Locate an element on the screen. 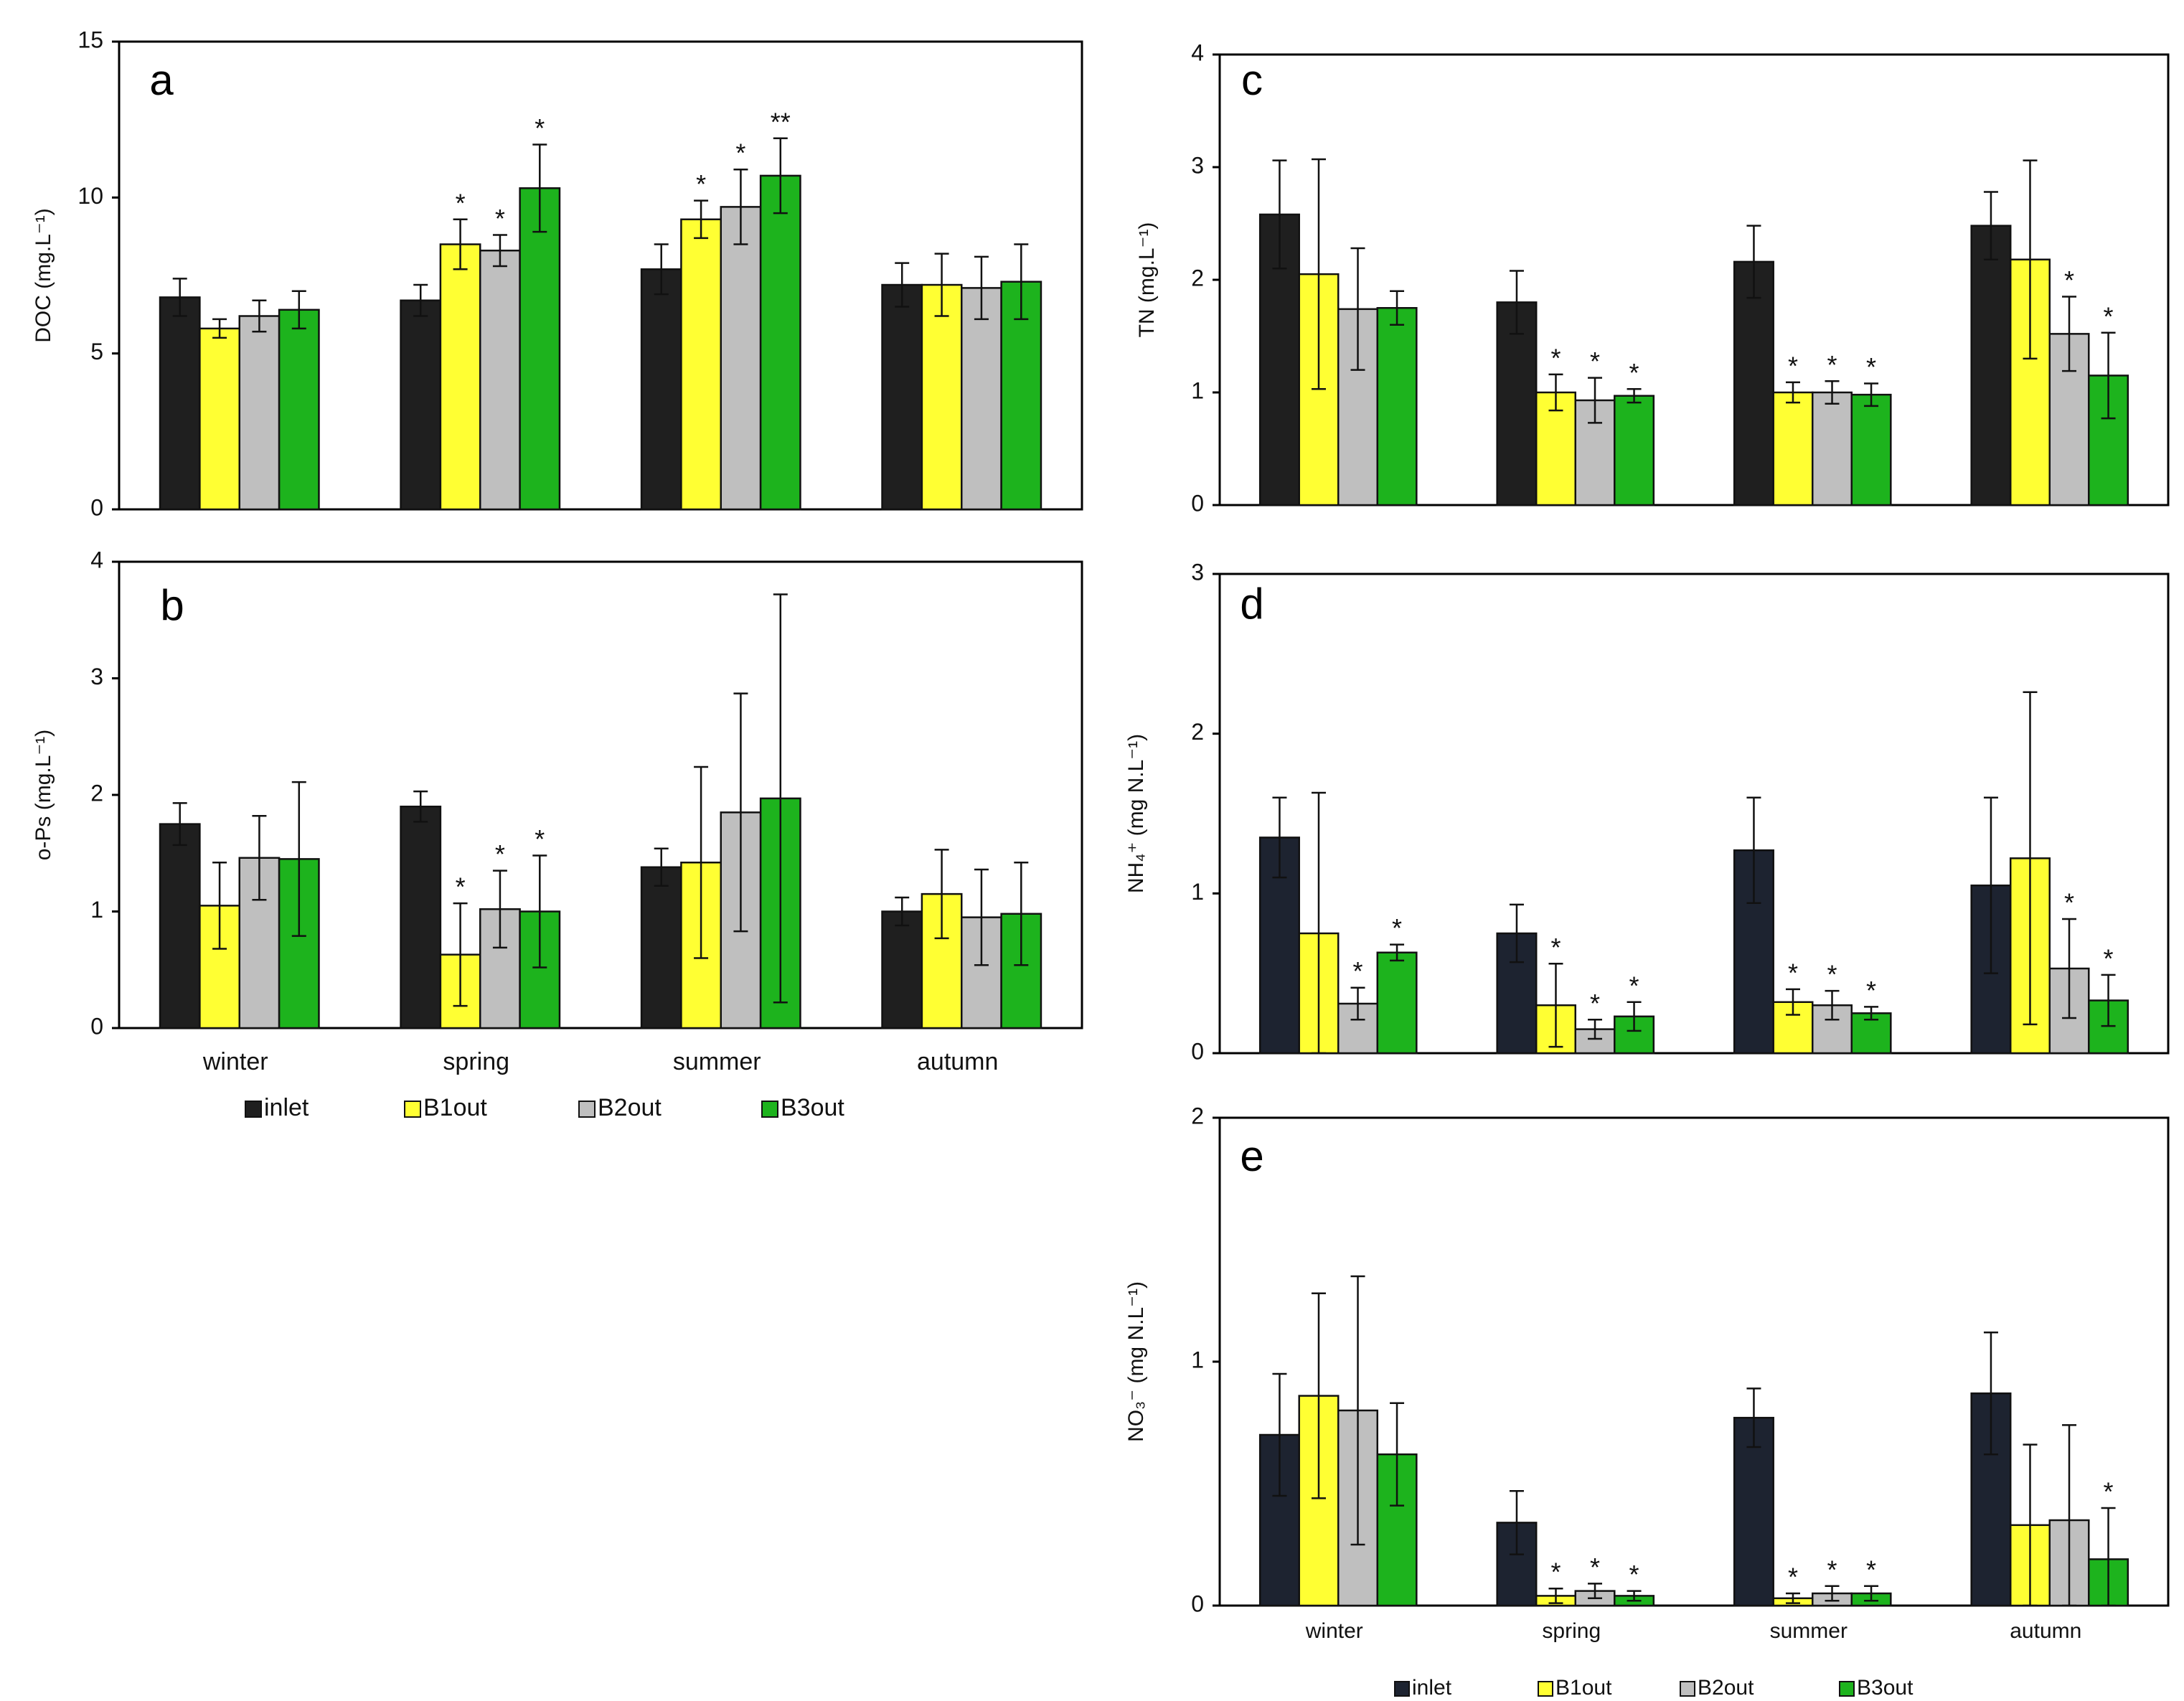  bar-B2out-spring is located at coordinates (500, 380).